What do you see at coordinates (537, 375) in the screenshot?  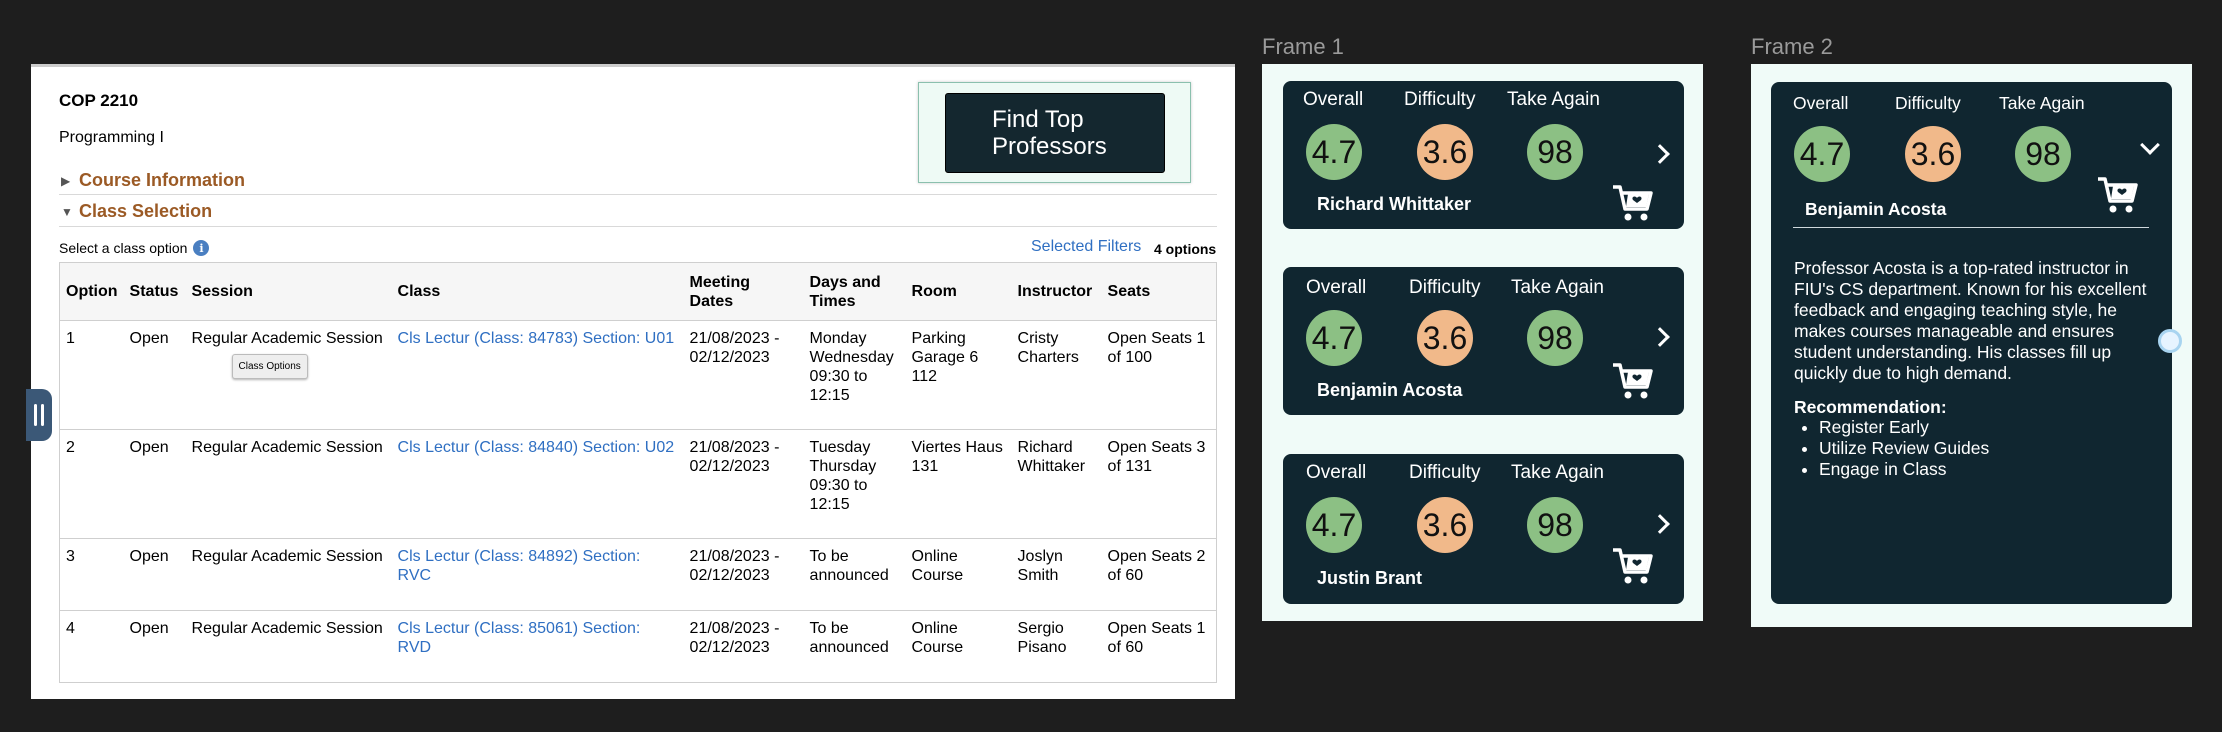 I see `cell-class: Cls Lectur (Class: 84783) Section: U01` at bounding box center [537, 375].